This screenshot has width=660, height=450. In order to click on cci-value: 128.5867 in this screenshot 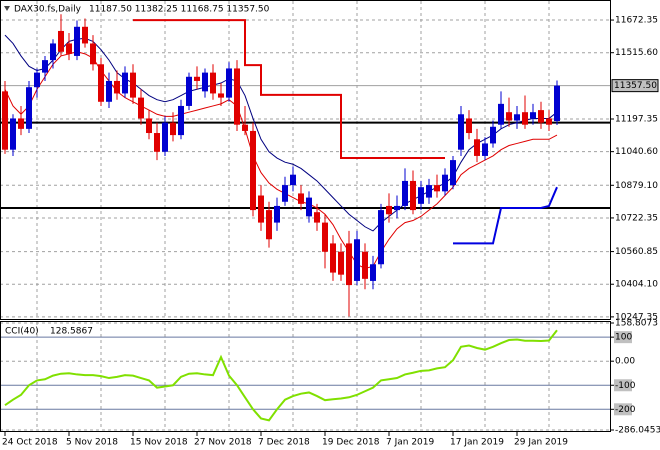, I will do `click(71, 332)`.